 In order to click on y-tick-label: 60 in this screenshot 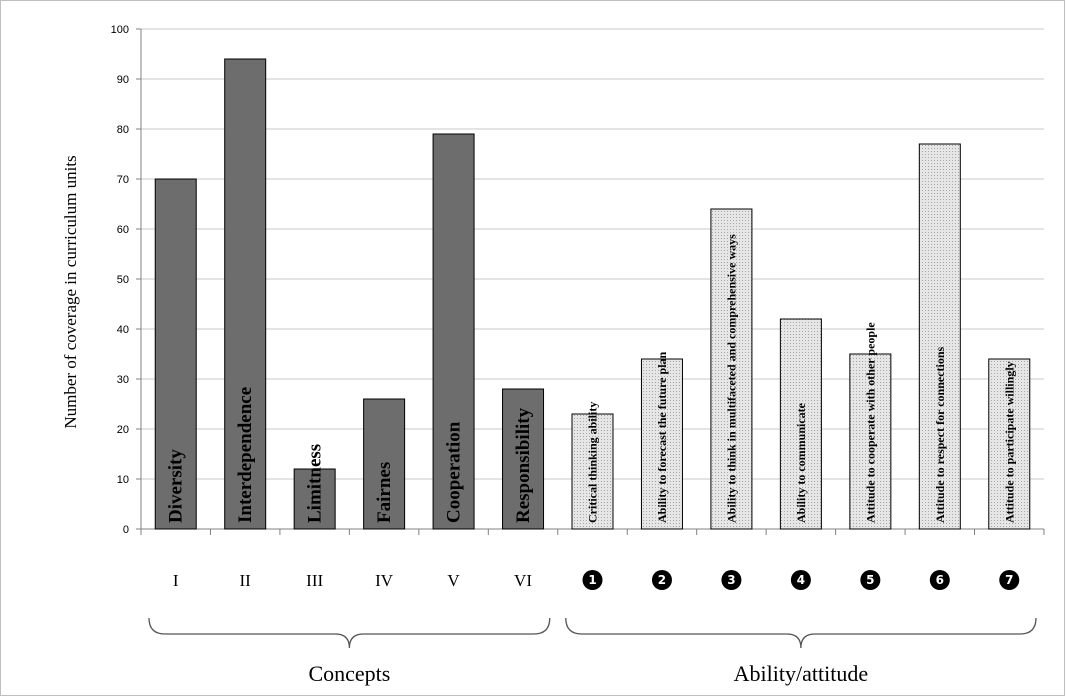, I will do `click(123, 230)`.